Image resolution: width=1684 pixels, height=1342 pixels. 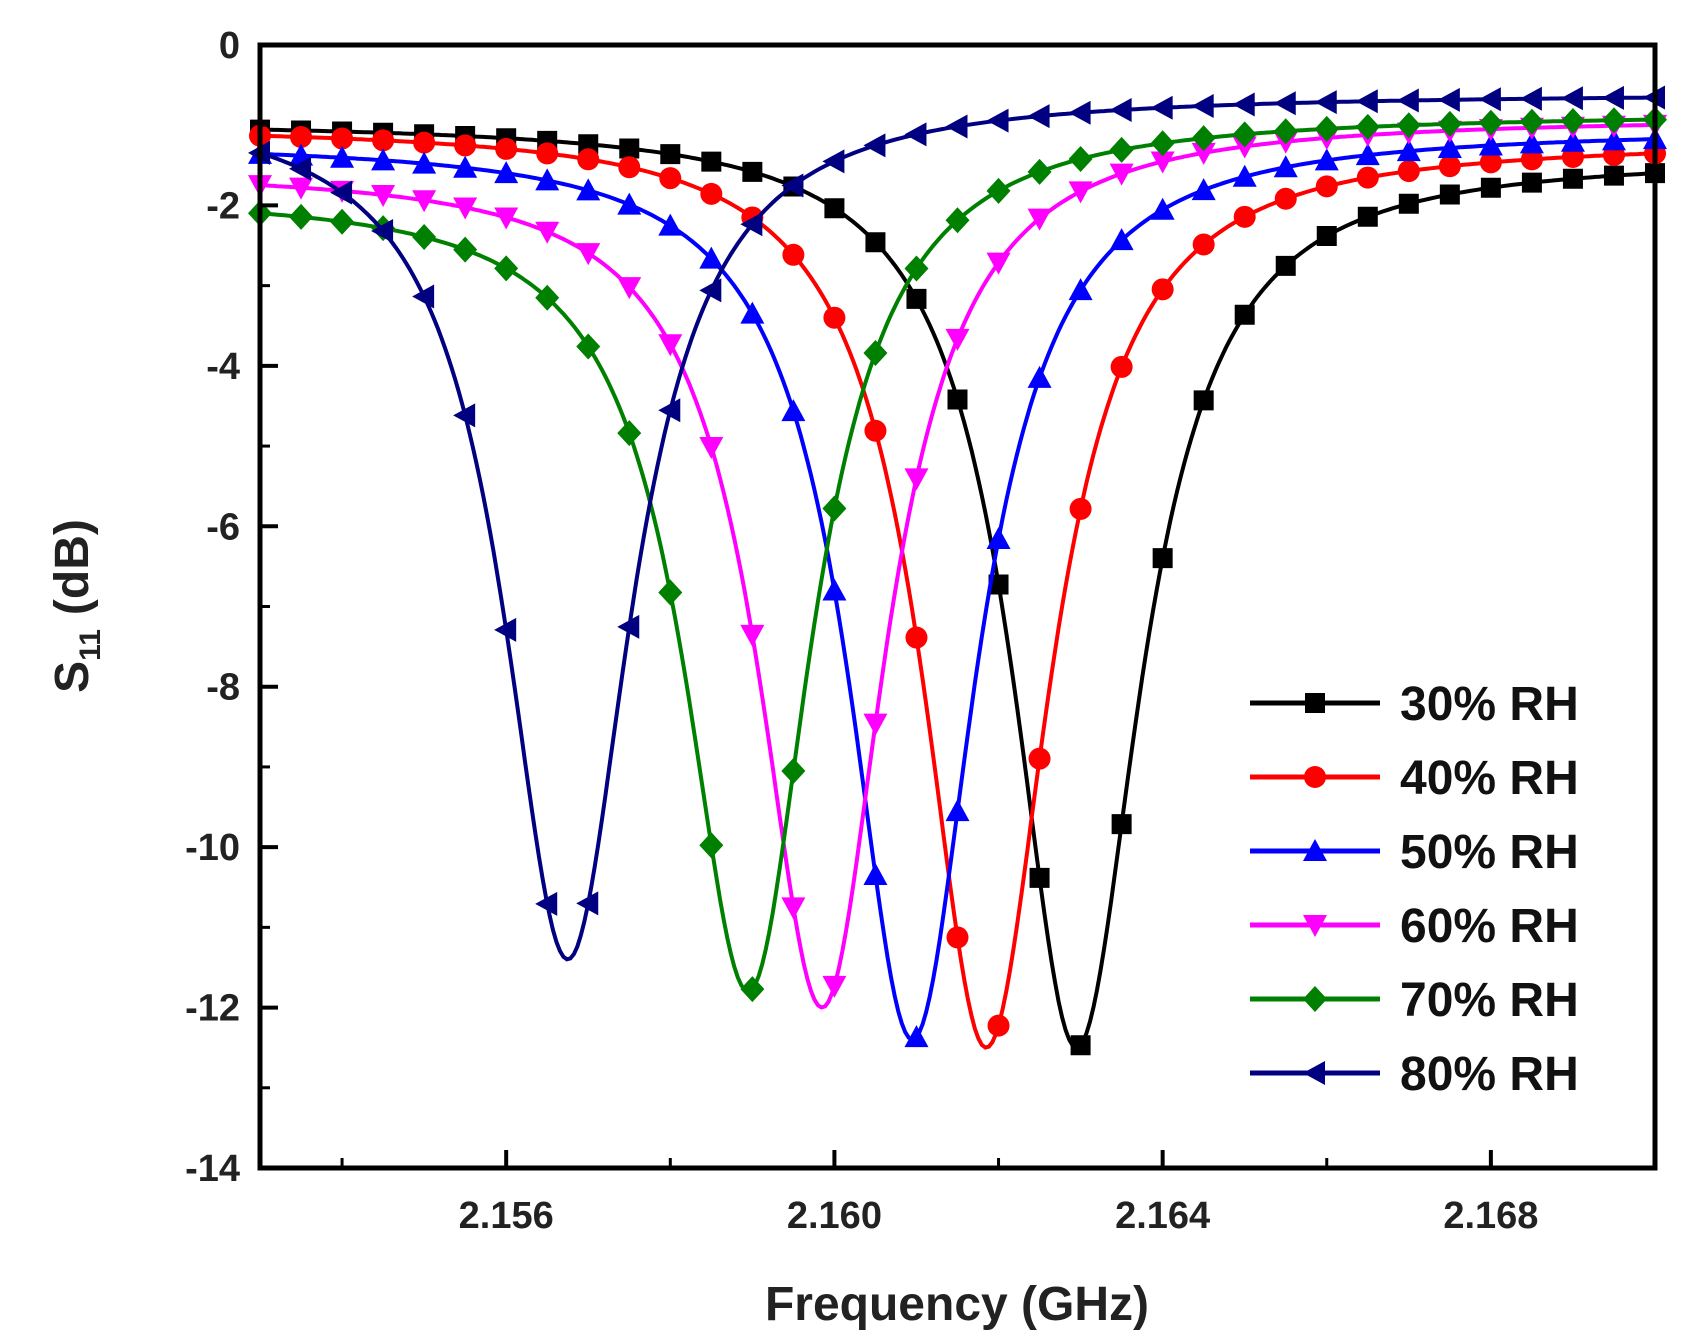 What do you see at coordinates (1315, 777) in the screenshot?
I see `legend-marker` at bounding box center [1315, 777].